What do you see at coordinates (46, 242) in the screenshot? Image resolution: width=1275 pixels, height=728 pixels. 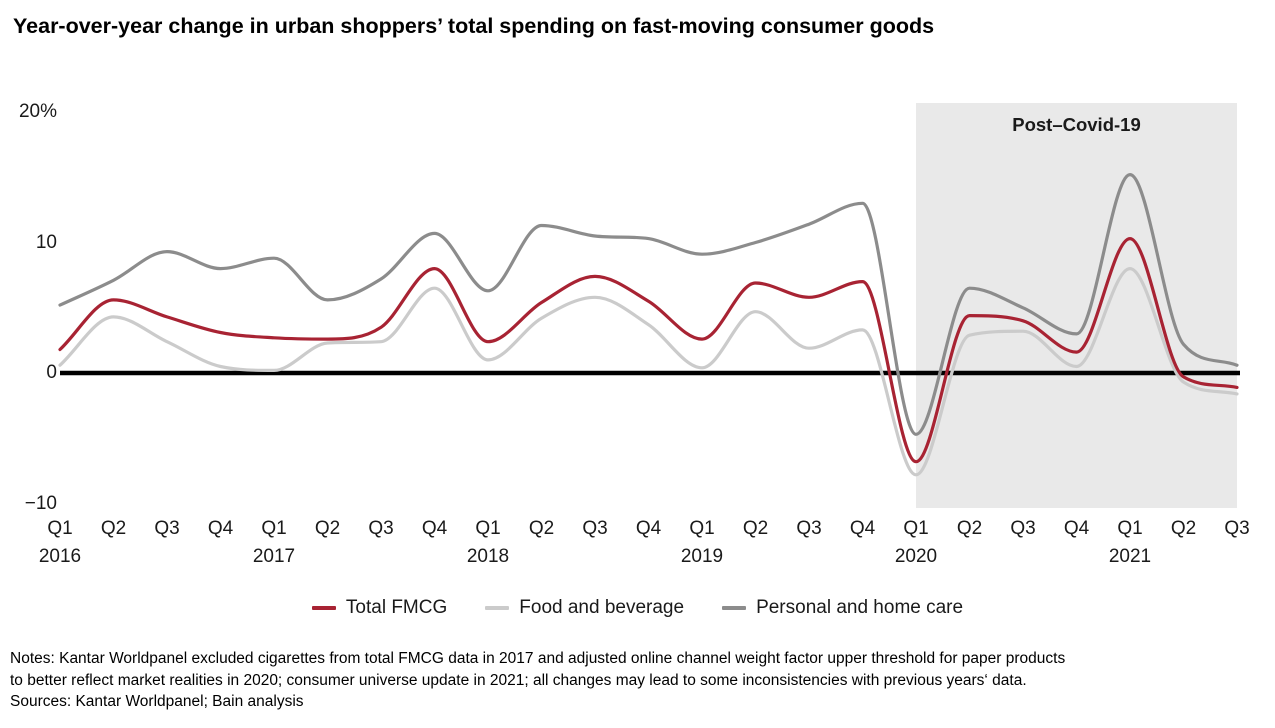 I see `y-tick-10: 10` at bounding box center [46, 242].